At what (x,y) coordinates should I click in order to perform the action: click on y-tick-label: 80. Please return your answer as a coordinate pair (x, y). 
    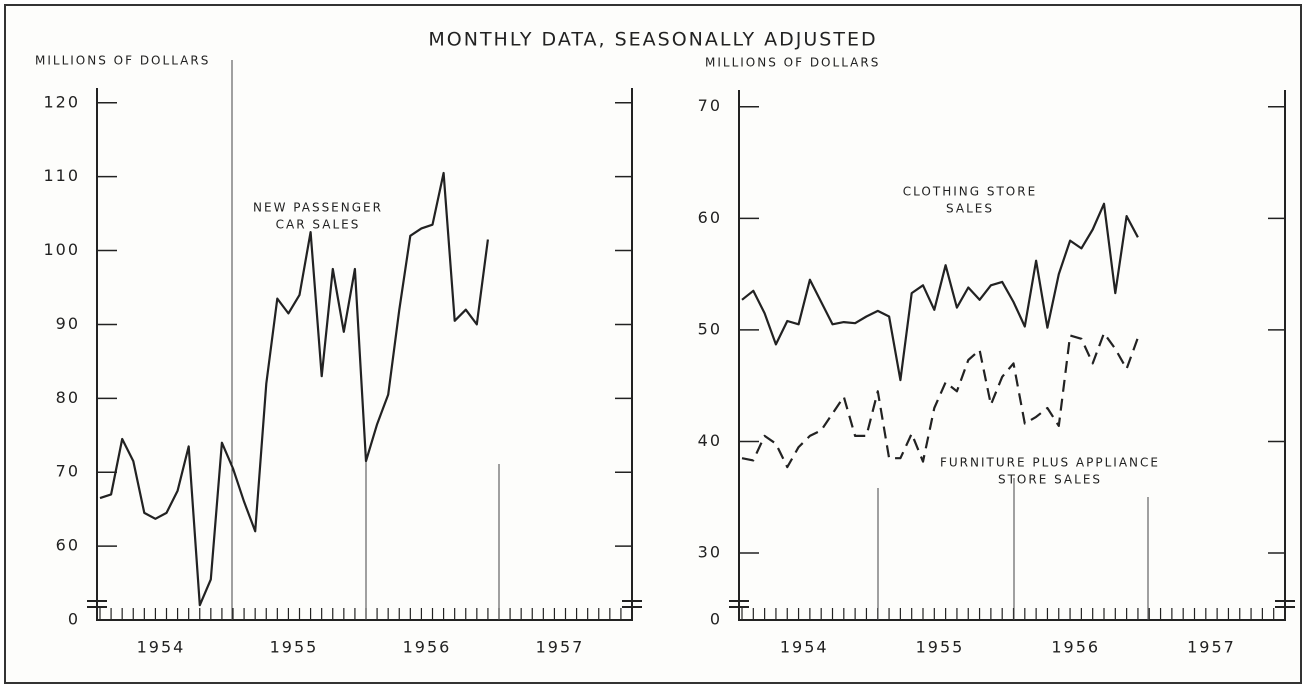
    Looking at the image, I should click on (68, 397).